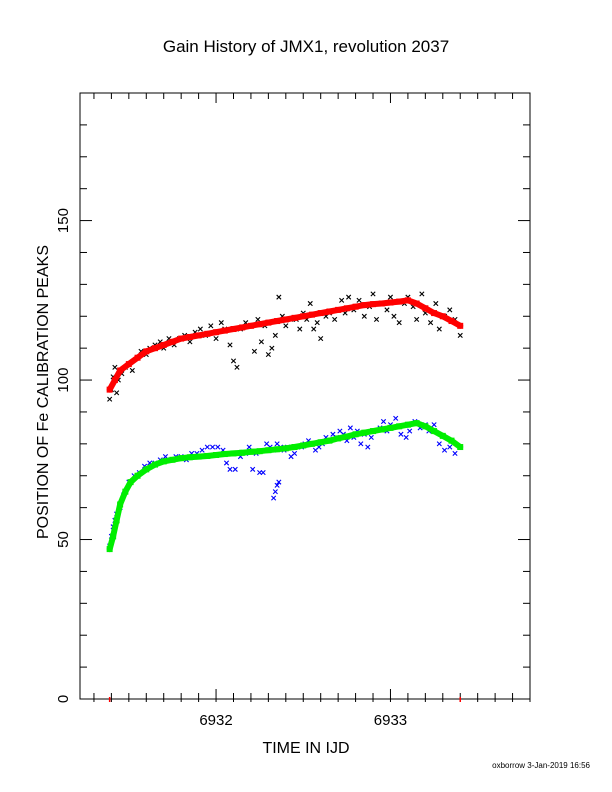  What do you see at coordinates (284, 699) in the screenshot?
I see `red-markers` at bounding box center [284, 699].